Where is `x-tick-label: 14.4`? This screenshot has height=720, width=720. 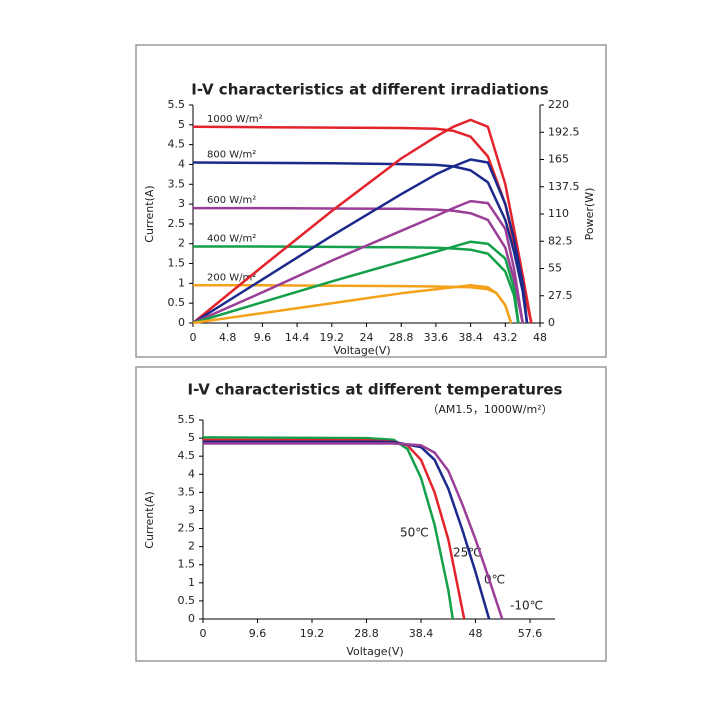
x-tick-label: 14.4 is located at coordinates (297, 337).